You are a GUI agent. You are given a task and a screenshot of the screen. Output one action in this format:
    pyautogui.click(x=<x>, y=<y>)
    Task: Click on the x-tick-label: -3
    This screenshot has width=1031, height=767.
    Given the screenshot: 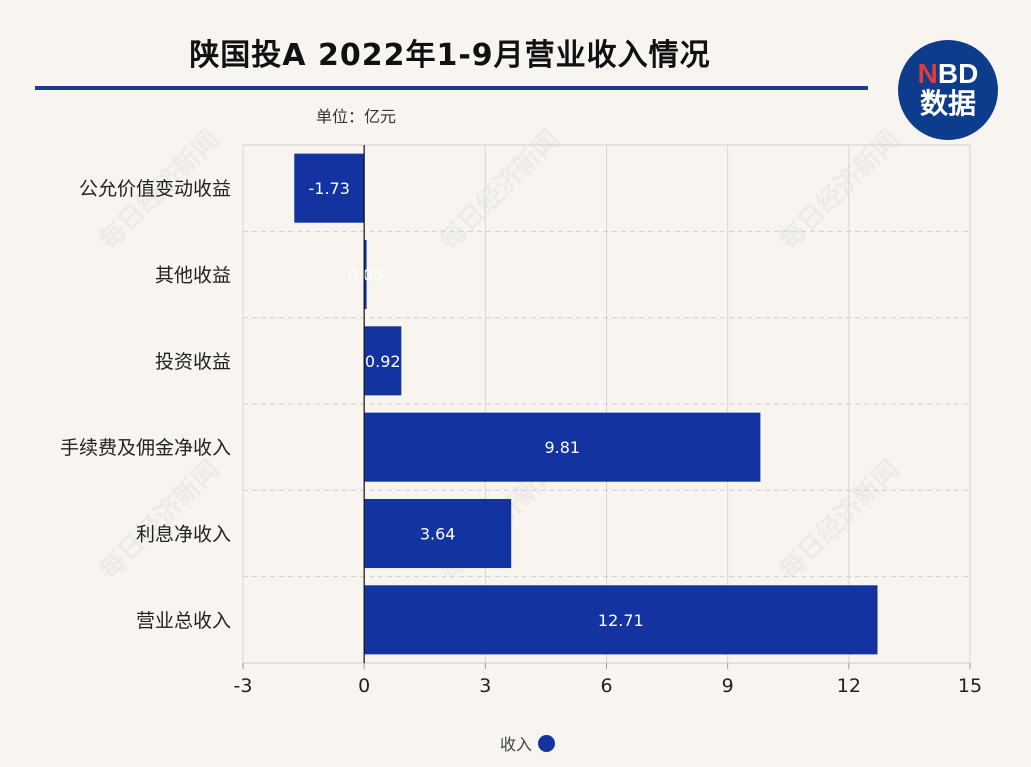 What is the action you would take?
    pyautogui.click(x=243, y=686)
    